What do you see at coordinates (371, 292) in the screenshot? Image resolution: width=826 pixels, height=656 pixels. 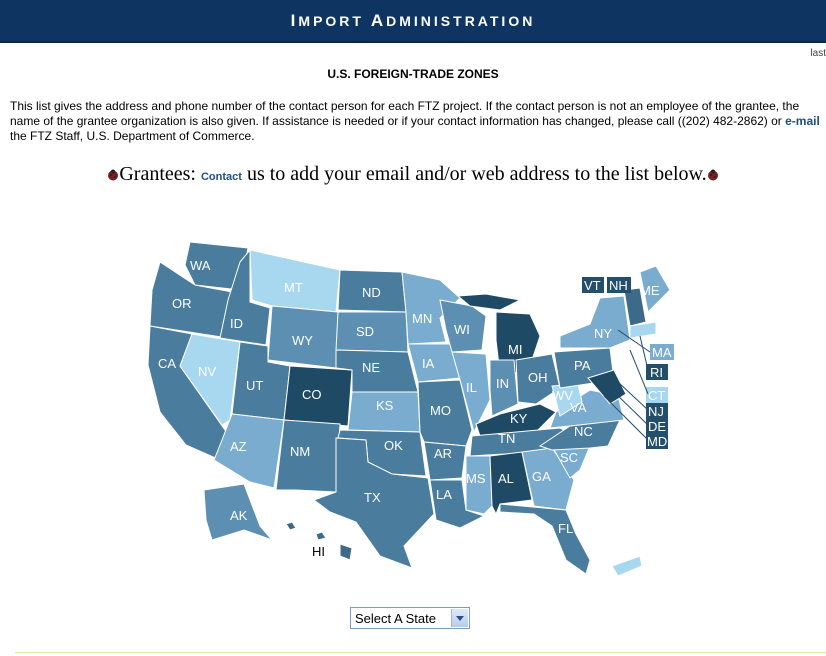 I see `state-label-ND: ND` at bounding box center [371, 292].